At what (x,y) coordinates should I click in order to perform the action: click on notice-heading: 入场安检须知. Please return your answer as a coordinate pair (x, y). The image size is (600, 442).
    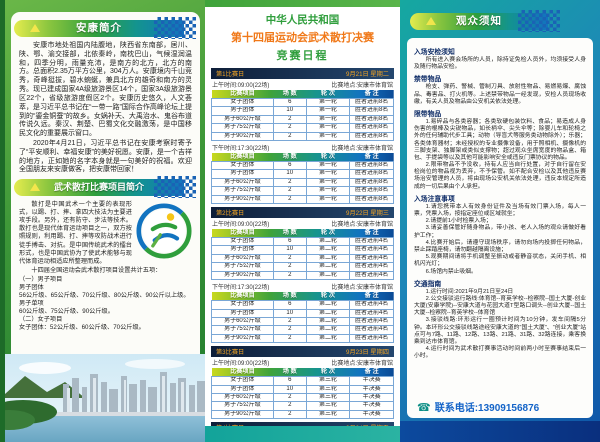
    Looking at the image, I should click on (434, 52).